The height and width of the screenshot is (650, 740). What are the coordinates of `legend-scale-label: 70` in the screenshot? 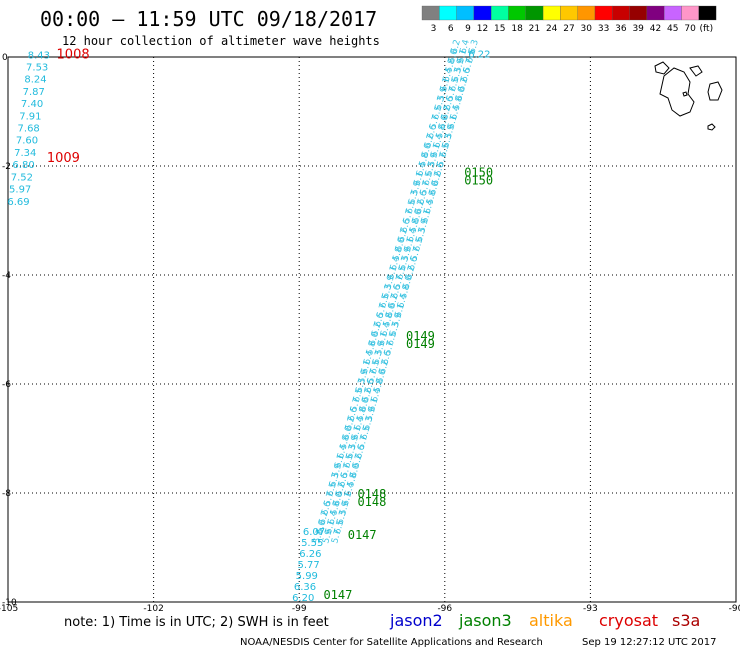 It's located at (690, 29).